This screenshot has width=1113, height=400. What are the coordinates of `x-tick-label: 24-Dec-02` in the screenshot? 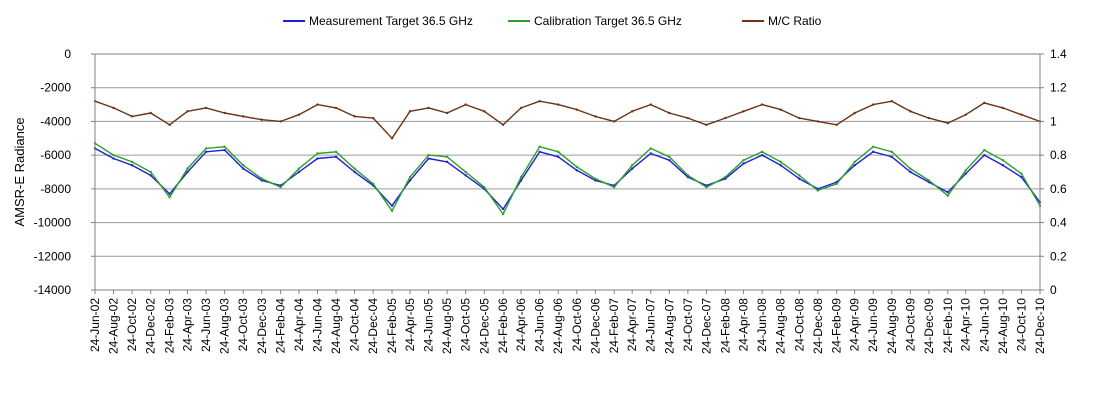 It's located at (151, 326).